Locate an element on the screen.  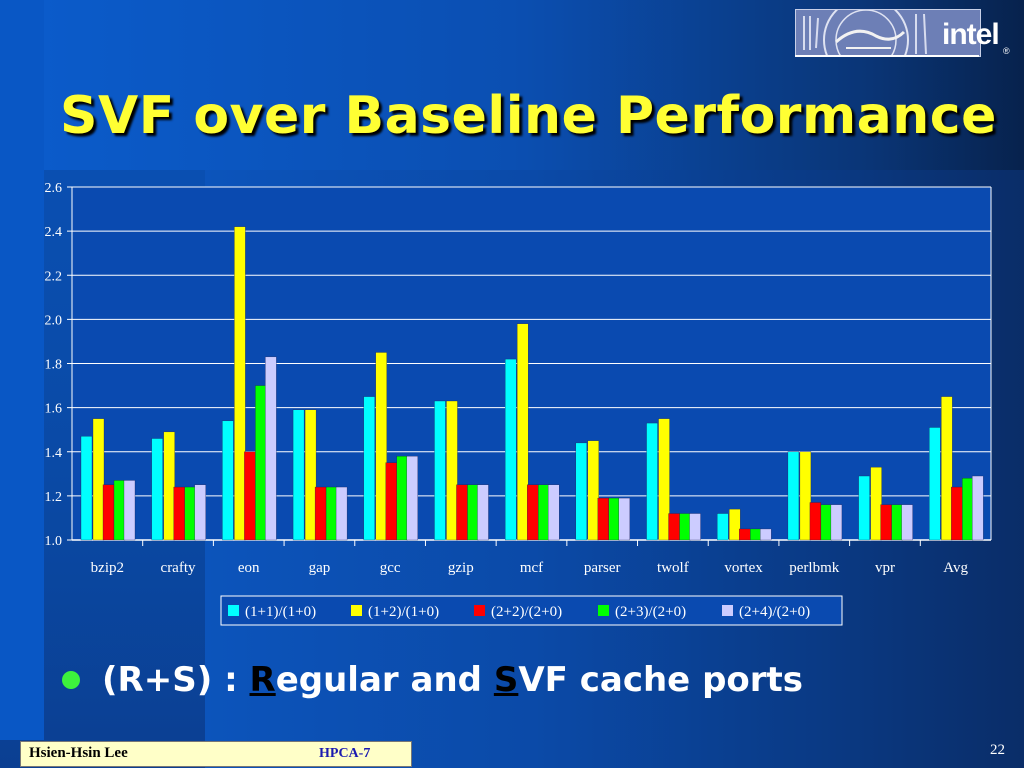
x-tick-label: gcc is located at coordinates (390, 568).